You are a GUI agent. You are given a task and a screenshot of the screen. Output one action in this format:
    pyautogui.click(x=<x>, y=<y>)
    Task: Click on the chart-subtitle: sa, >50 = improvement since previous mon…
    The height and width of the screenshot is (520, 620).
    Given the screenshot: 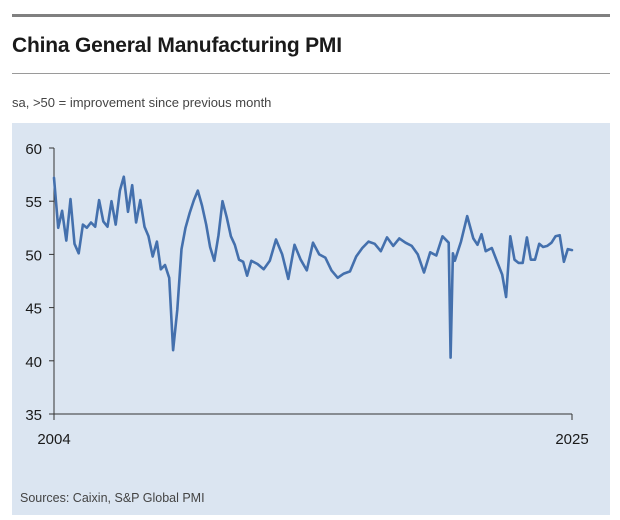 What is the action you would take?
    pyautogui.click(x=142, y=102)
    